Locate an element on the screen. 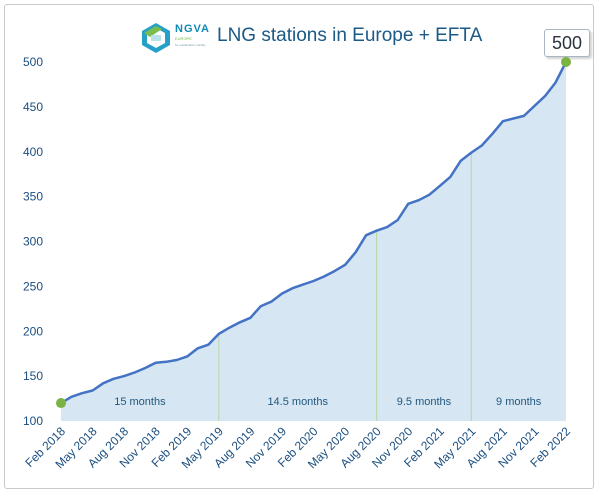  y-tick-label: 250 is located at coordinates (33, 286).